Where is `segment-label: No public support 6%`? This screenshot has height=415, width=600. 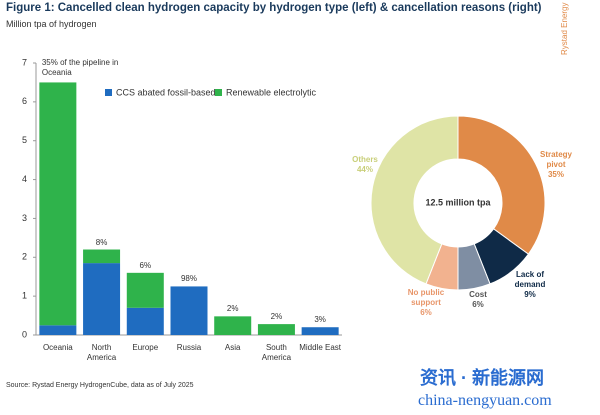
segment-label: No public support 6% is located at coordinates (426, 303).